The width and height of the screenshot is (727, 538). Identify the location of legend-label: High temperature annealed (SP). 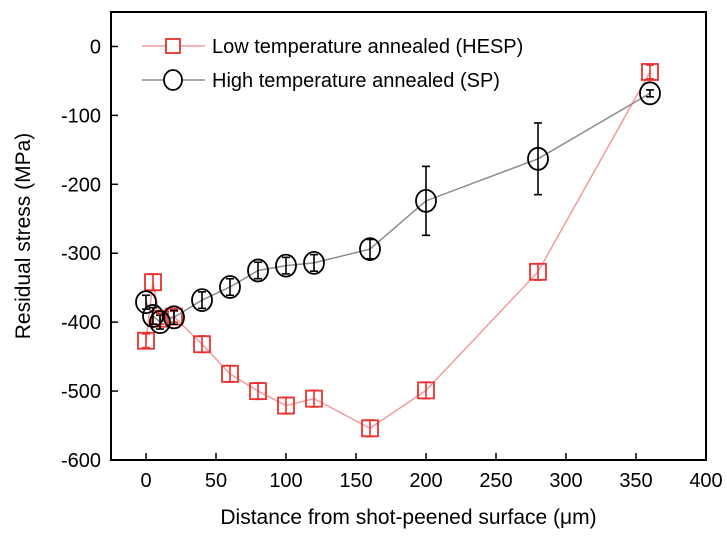
(356, 81).